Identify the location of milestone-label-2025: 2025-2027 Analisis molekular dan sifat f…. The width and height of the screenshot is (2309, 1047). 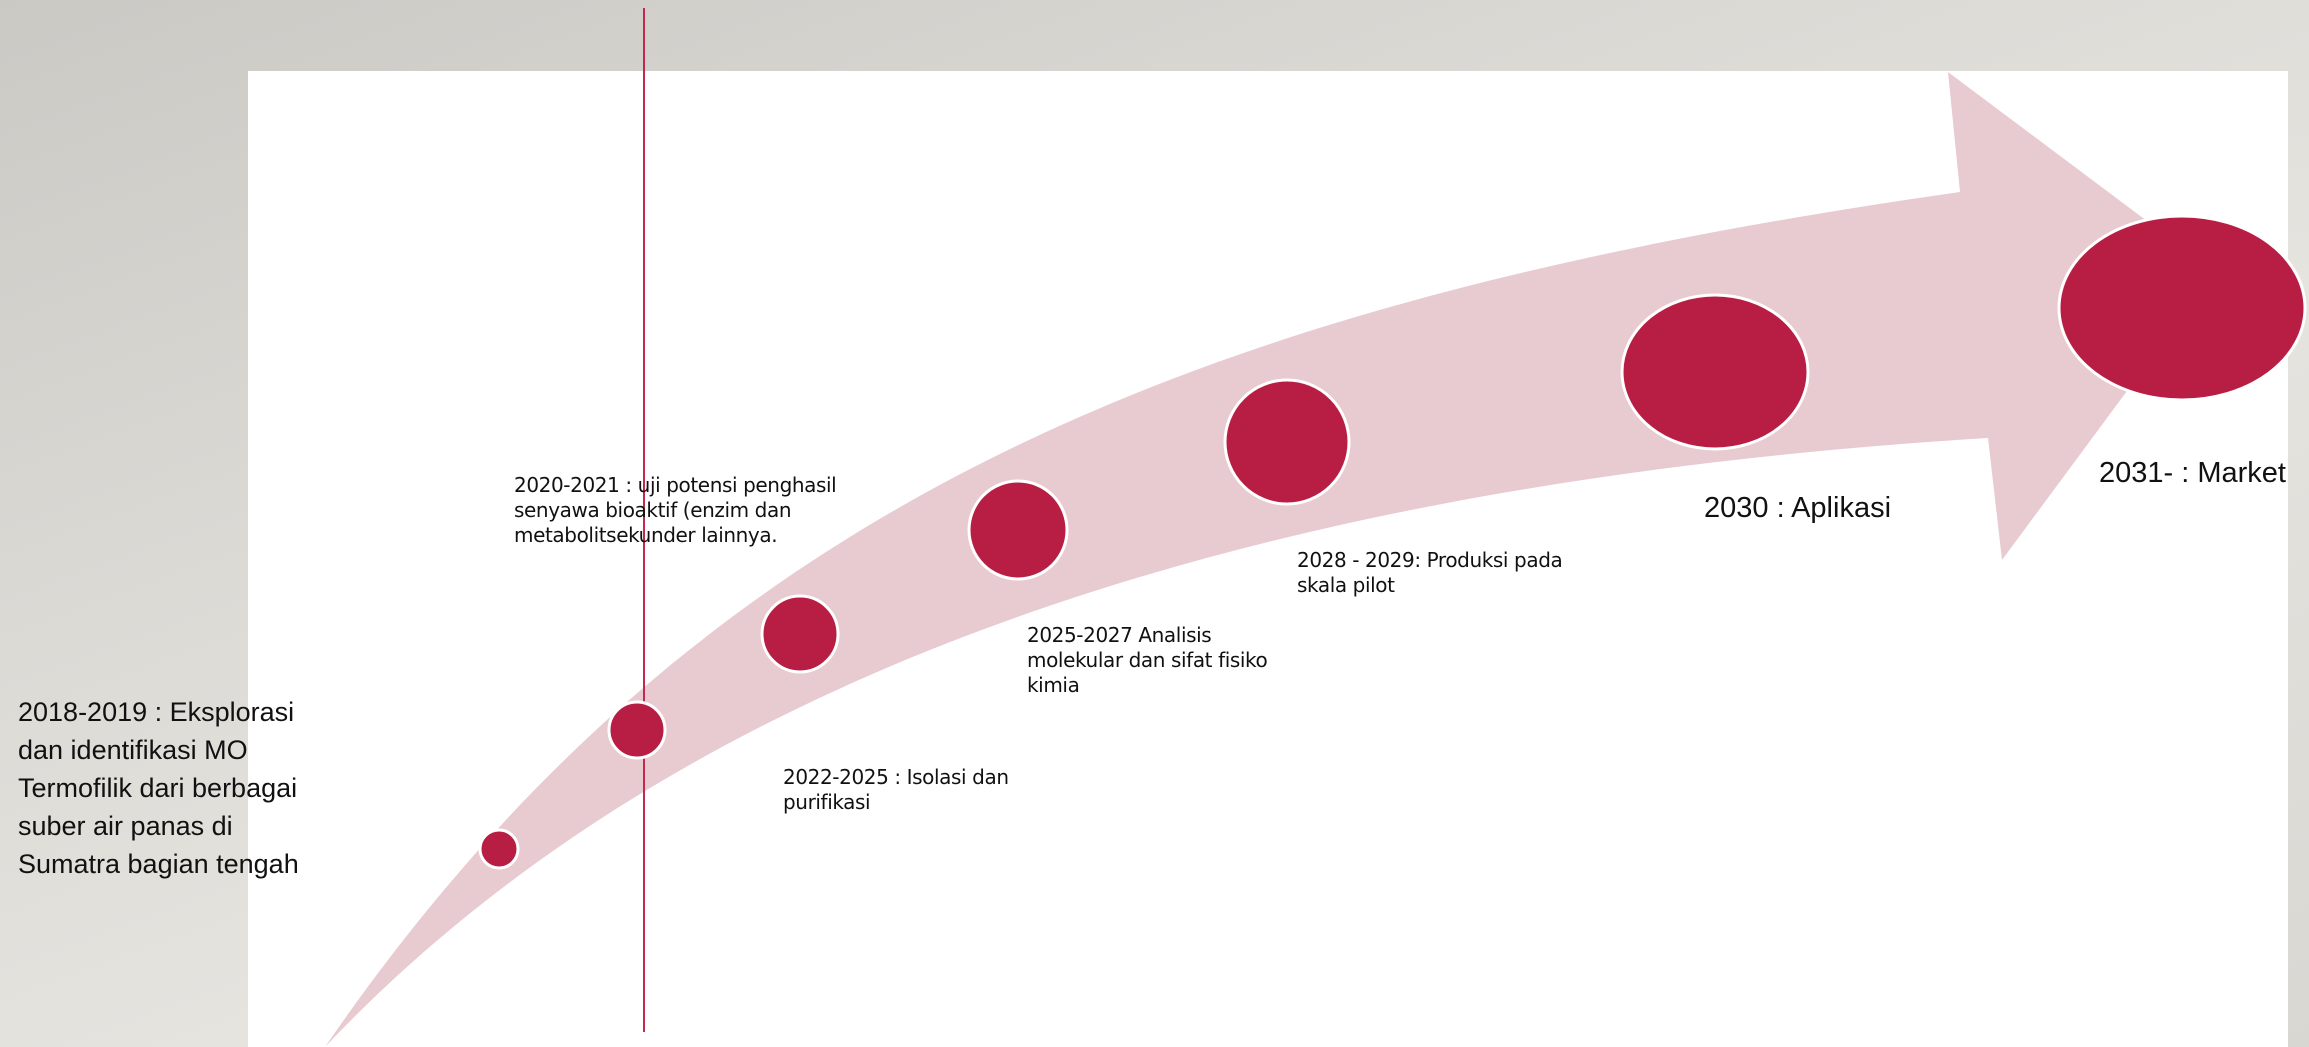
(1147, 660).